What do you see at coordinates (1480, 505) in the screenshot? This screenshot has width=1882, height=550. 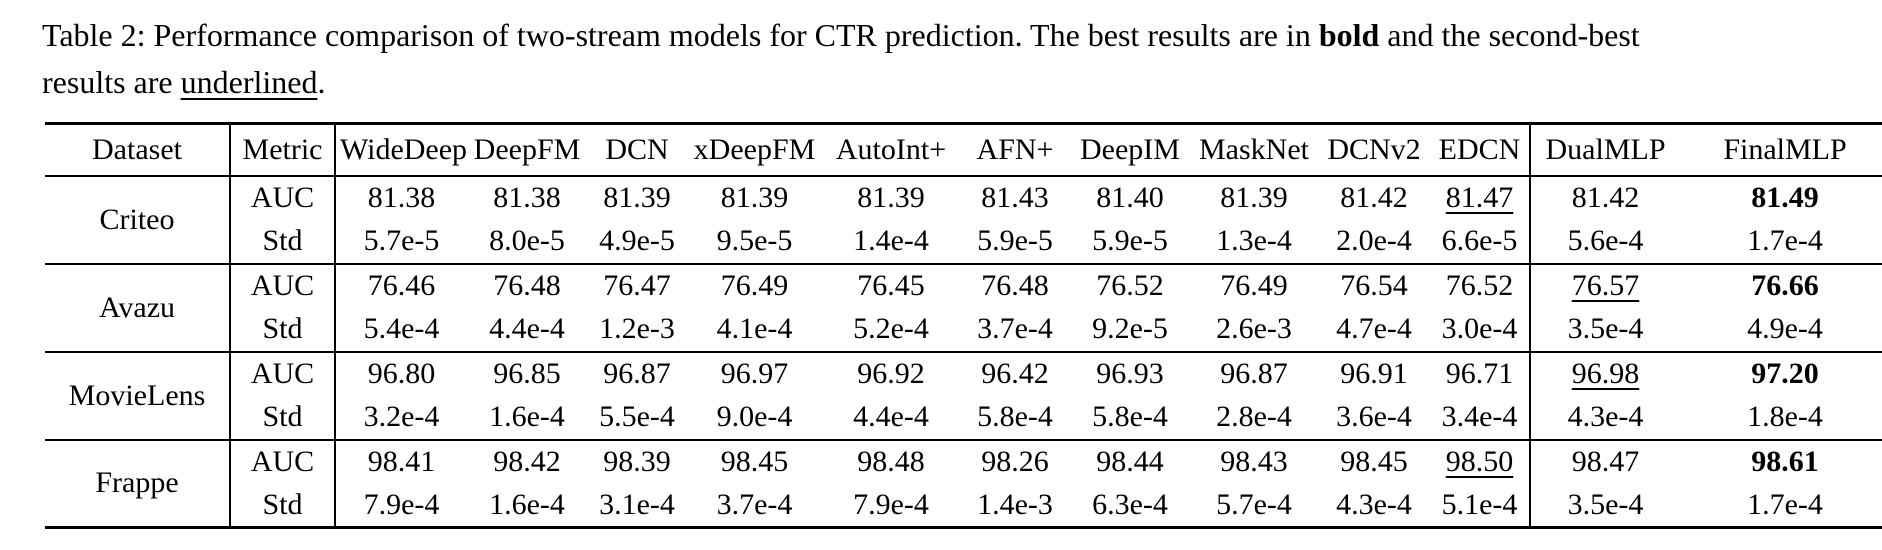 I see `std-cell: 5.1e-4` at bounding box center [1480, 505].